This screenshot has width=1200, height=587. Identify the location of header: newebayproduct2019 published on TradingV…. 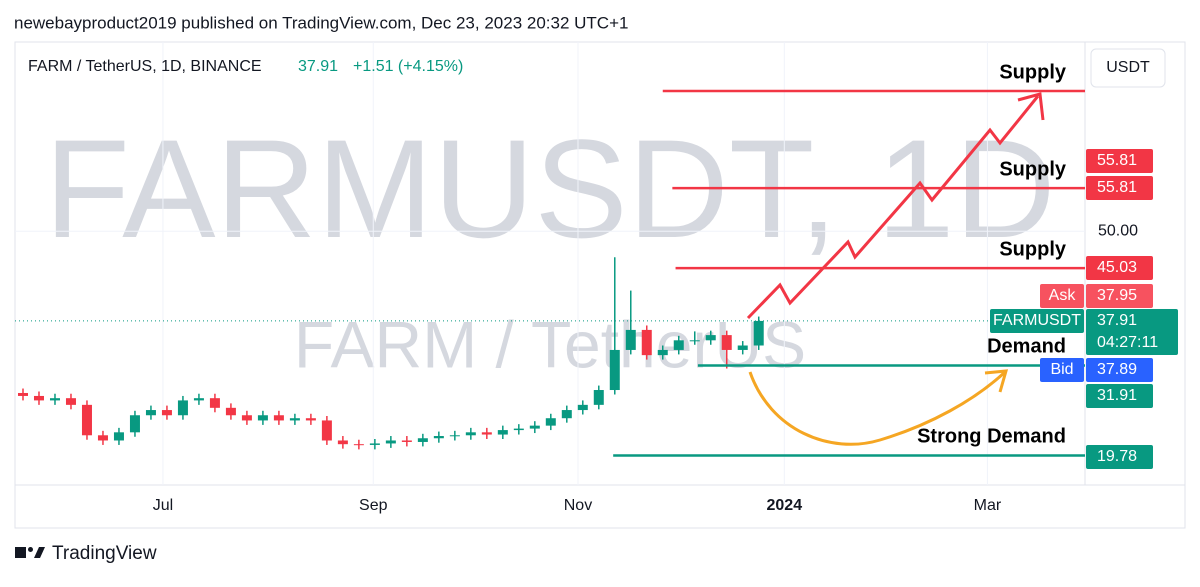
(321, 22).